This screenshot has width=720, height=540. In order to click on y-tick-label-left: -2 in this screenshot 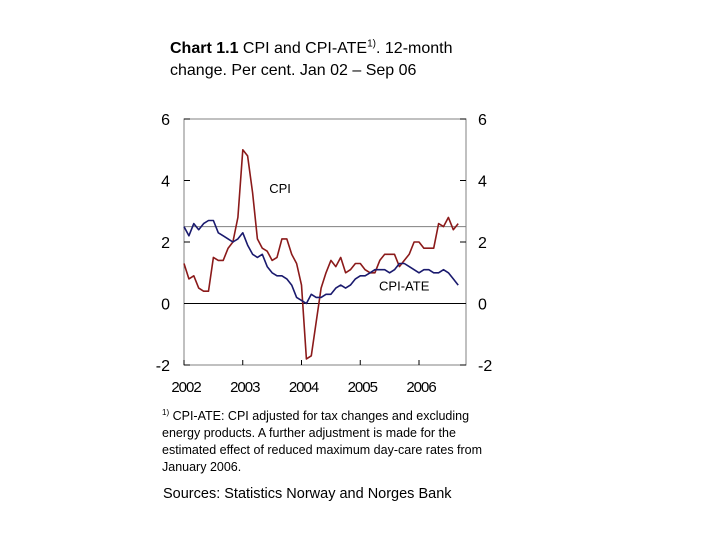, I will do `click(163, 366)`.